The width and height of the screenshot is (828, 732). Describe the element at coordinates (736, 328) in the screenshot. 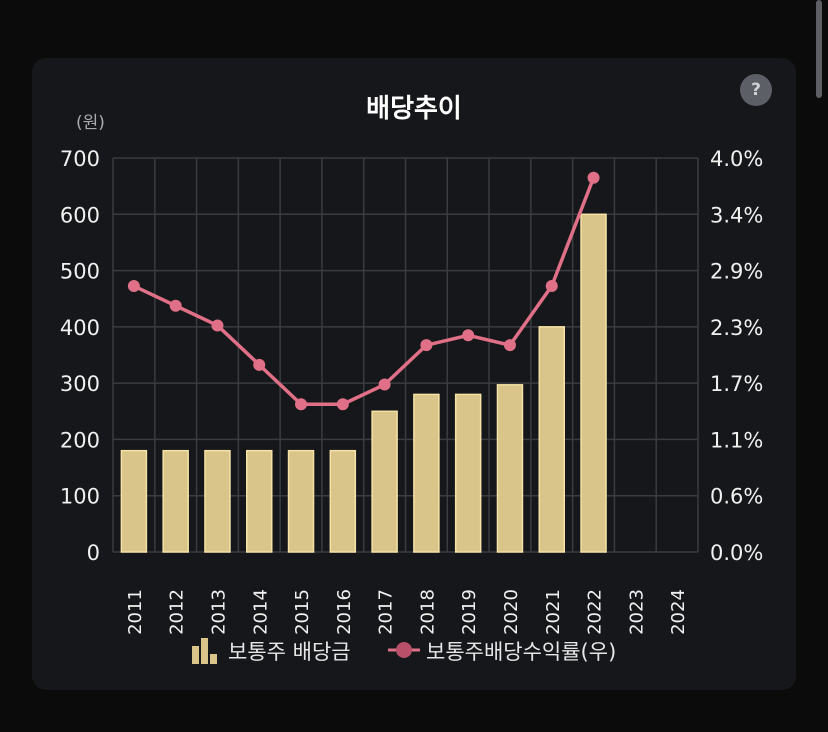

I see `y-right-tick-label: 2.3%` at that location.